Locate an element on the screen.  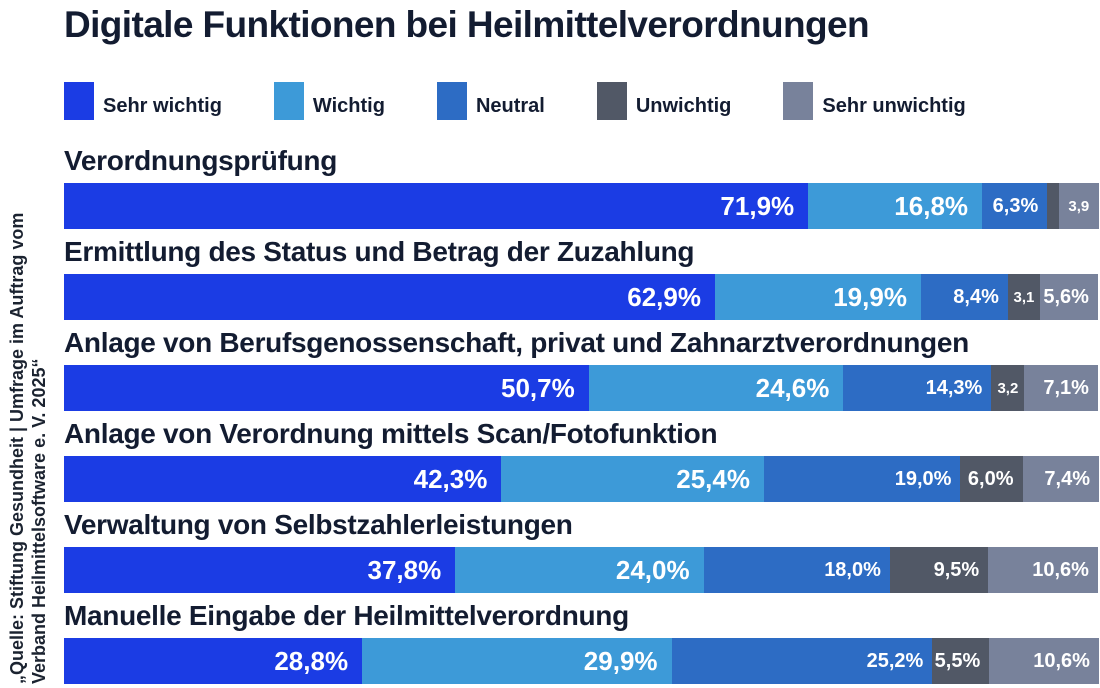
bar-segment: 42,3% is located at coordinates (283, 479).